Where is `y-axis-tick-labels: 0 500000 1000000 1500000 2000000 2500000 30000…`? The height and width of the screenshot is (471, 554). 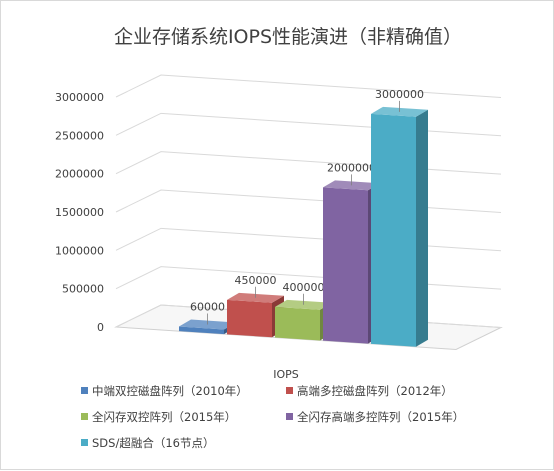 y-axis-tick-labels: 0 500000 1000000 1500000 2000000 2500000 30000… is located at coordinates (79, 212).